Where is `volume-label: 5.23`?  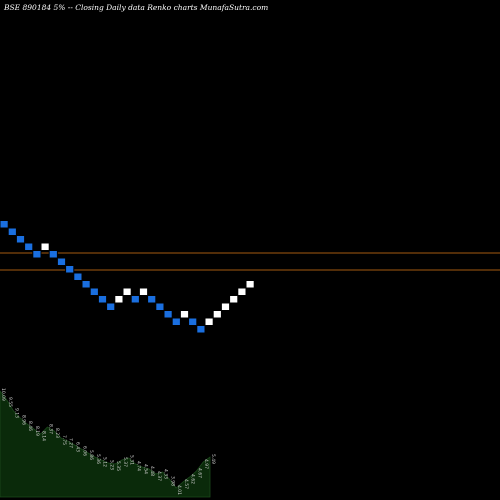 volume-label: 5.23 is located at coordinates (111, 465).